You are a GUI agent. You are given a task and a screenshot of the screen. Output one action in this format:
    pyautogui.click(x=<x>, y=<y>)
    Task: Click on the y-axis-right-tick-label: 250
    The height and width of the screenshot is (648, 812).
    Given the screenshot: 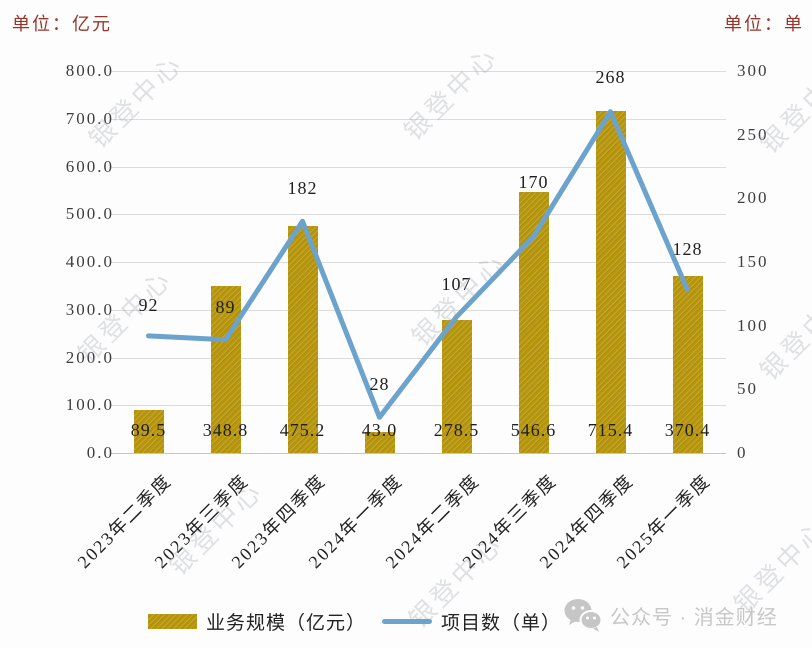 What is the action you would take?
    pyautogui.click(x=753, y=134)
    